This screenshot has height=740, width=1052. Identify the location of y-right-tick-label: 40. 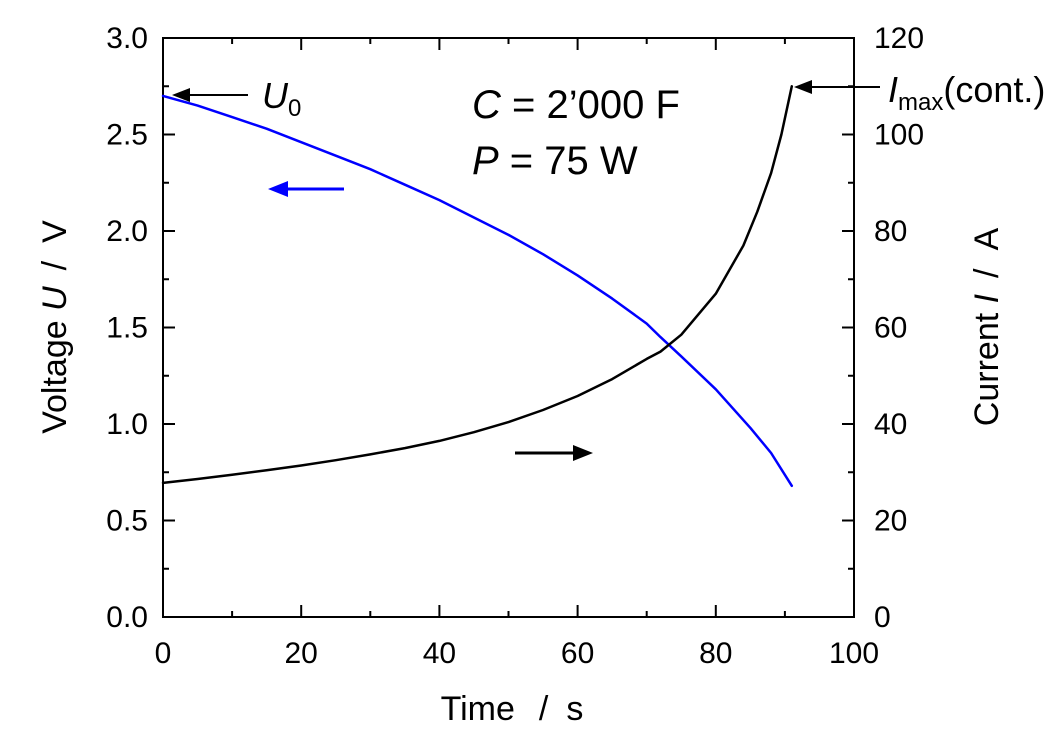
(890, 424).